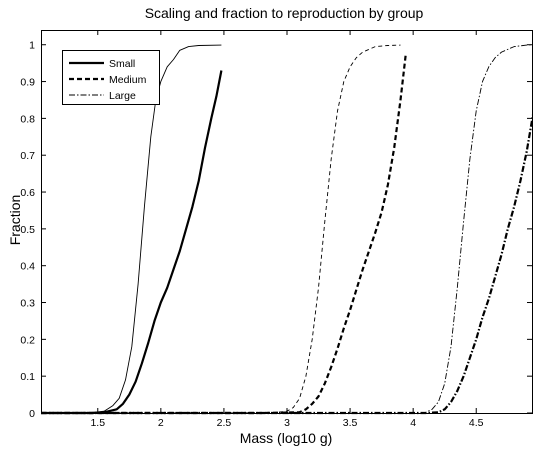 The height and width of the screenshot is (450, 533). Describe the element at coordinates (27, 230) in the screenshot. I see `y-tick-label: 0.5` at that location.